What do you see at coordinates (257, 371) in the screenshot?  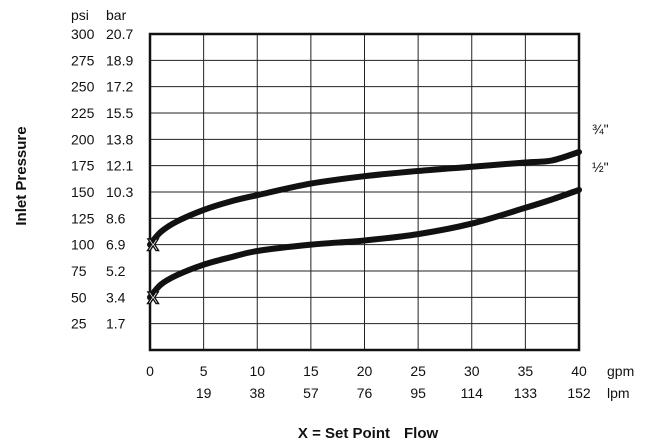 I see `x-tick-label-gpm: 10` at bounding box center [257, 371].